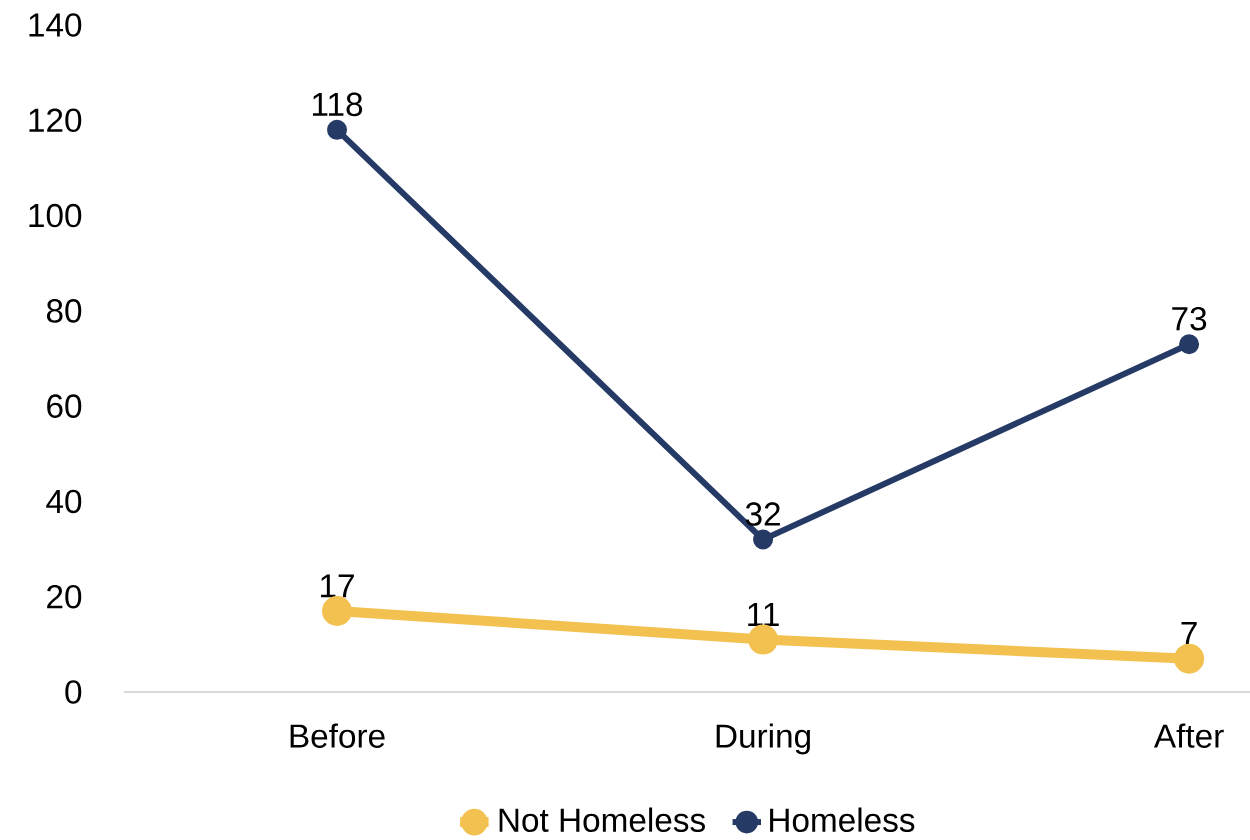 This screenshot has height=840, width=1250. What do you see at coordinates (55, 215) in the screenshot?
I see `y-tick-label: 100` at bounding box center [55, 215].